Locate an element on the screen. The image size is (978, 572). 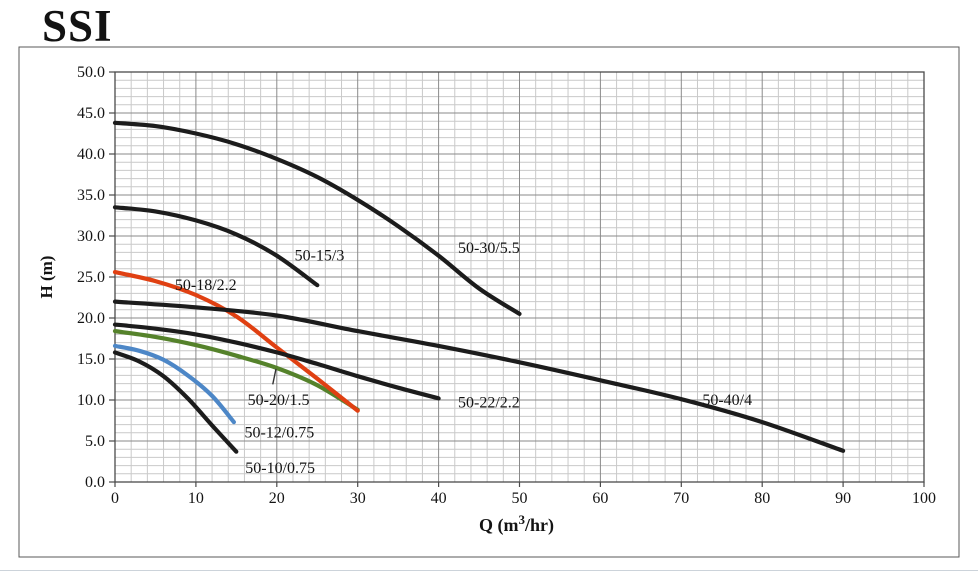
chart-title: SSI is located at coordinates (77, 26).